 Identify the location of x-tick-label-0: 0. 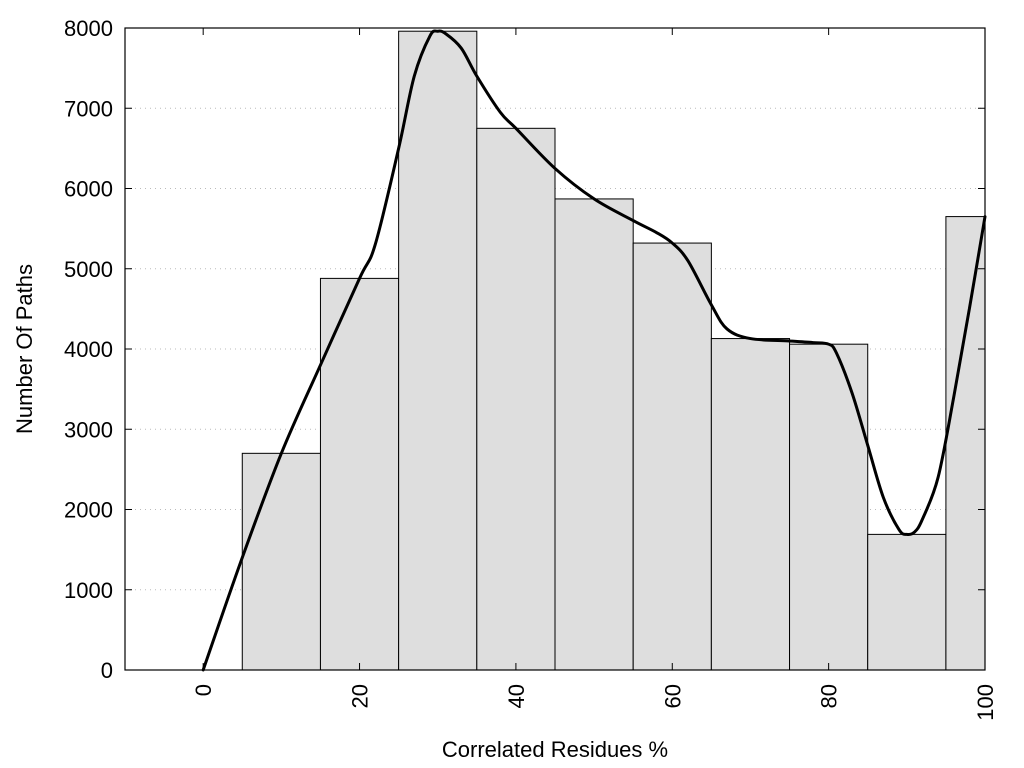
(203, 690).